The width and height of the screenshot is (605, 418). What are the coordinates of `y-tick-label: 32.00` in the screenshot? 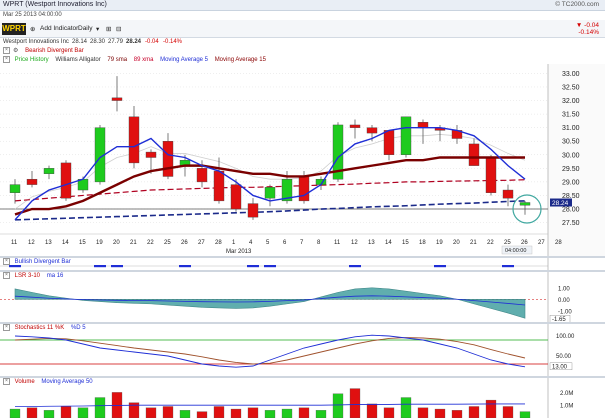 It's located at (571, 101).